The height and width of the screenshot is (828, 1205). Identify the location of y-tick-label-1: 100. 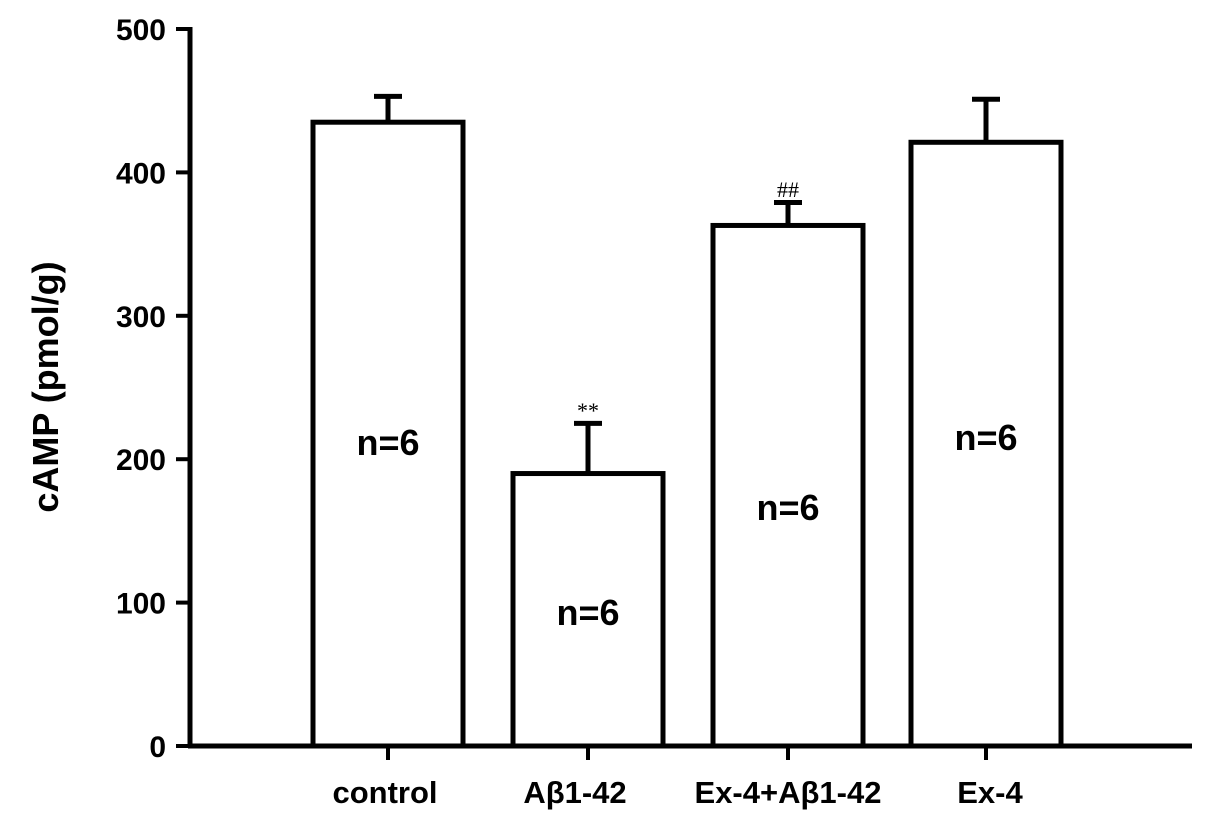
(141, 604).